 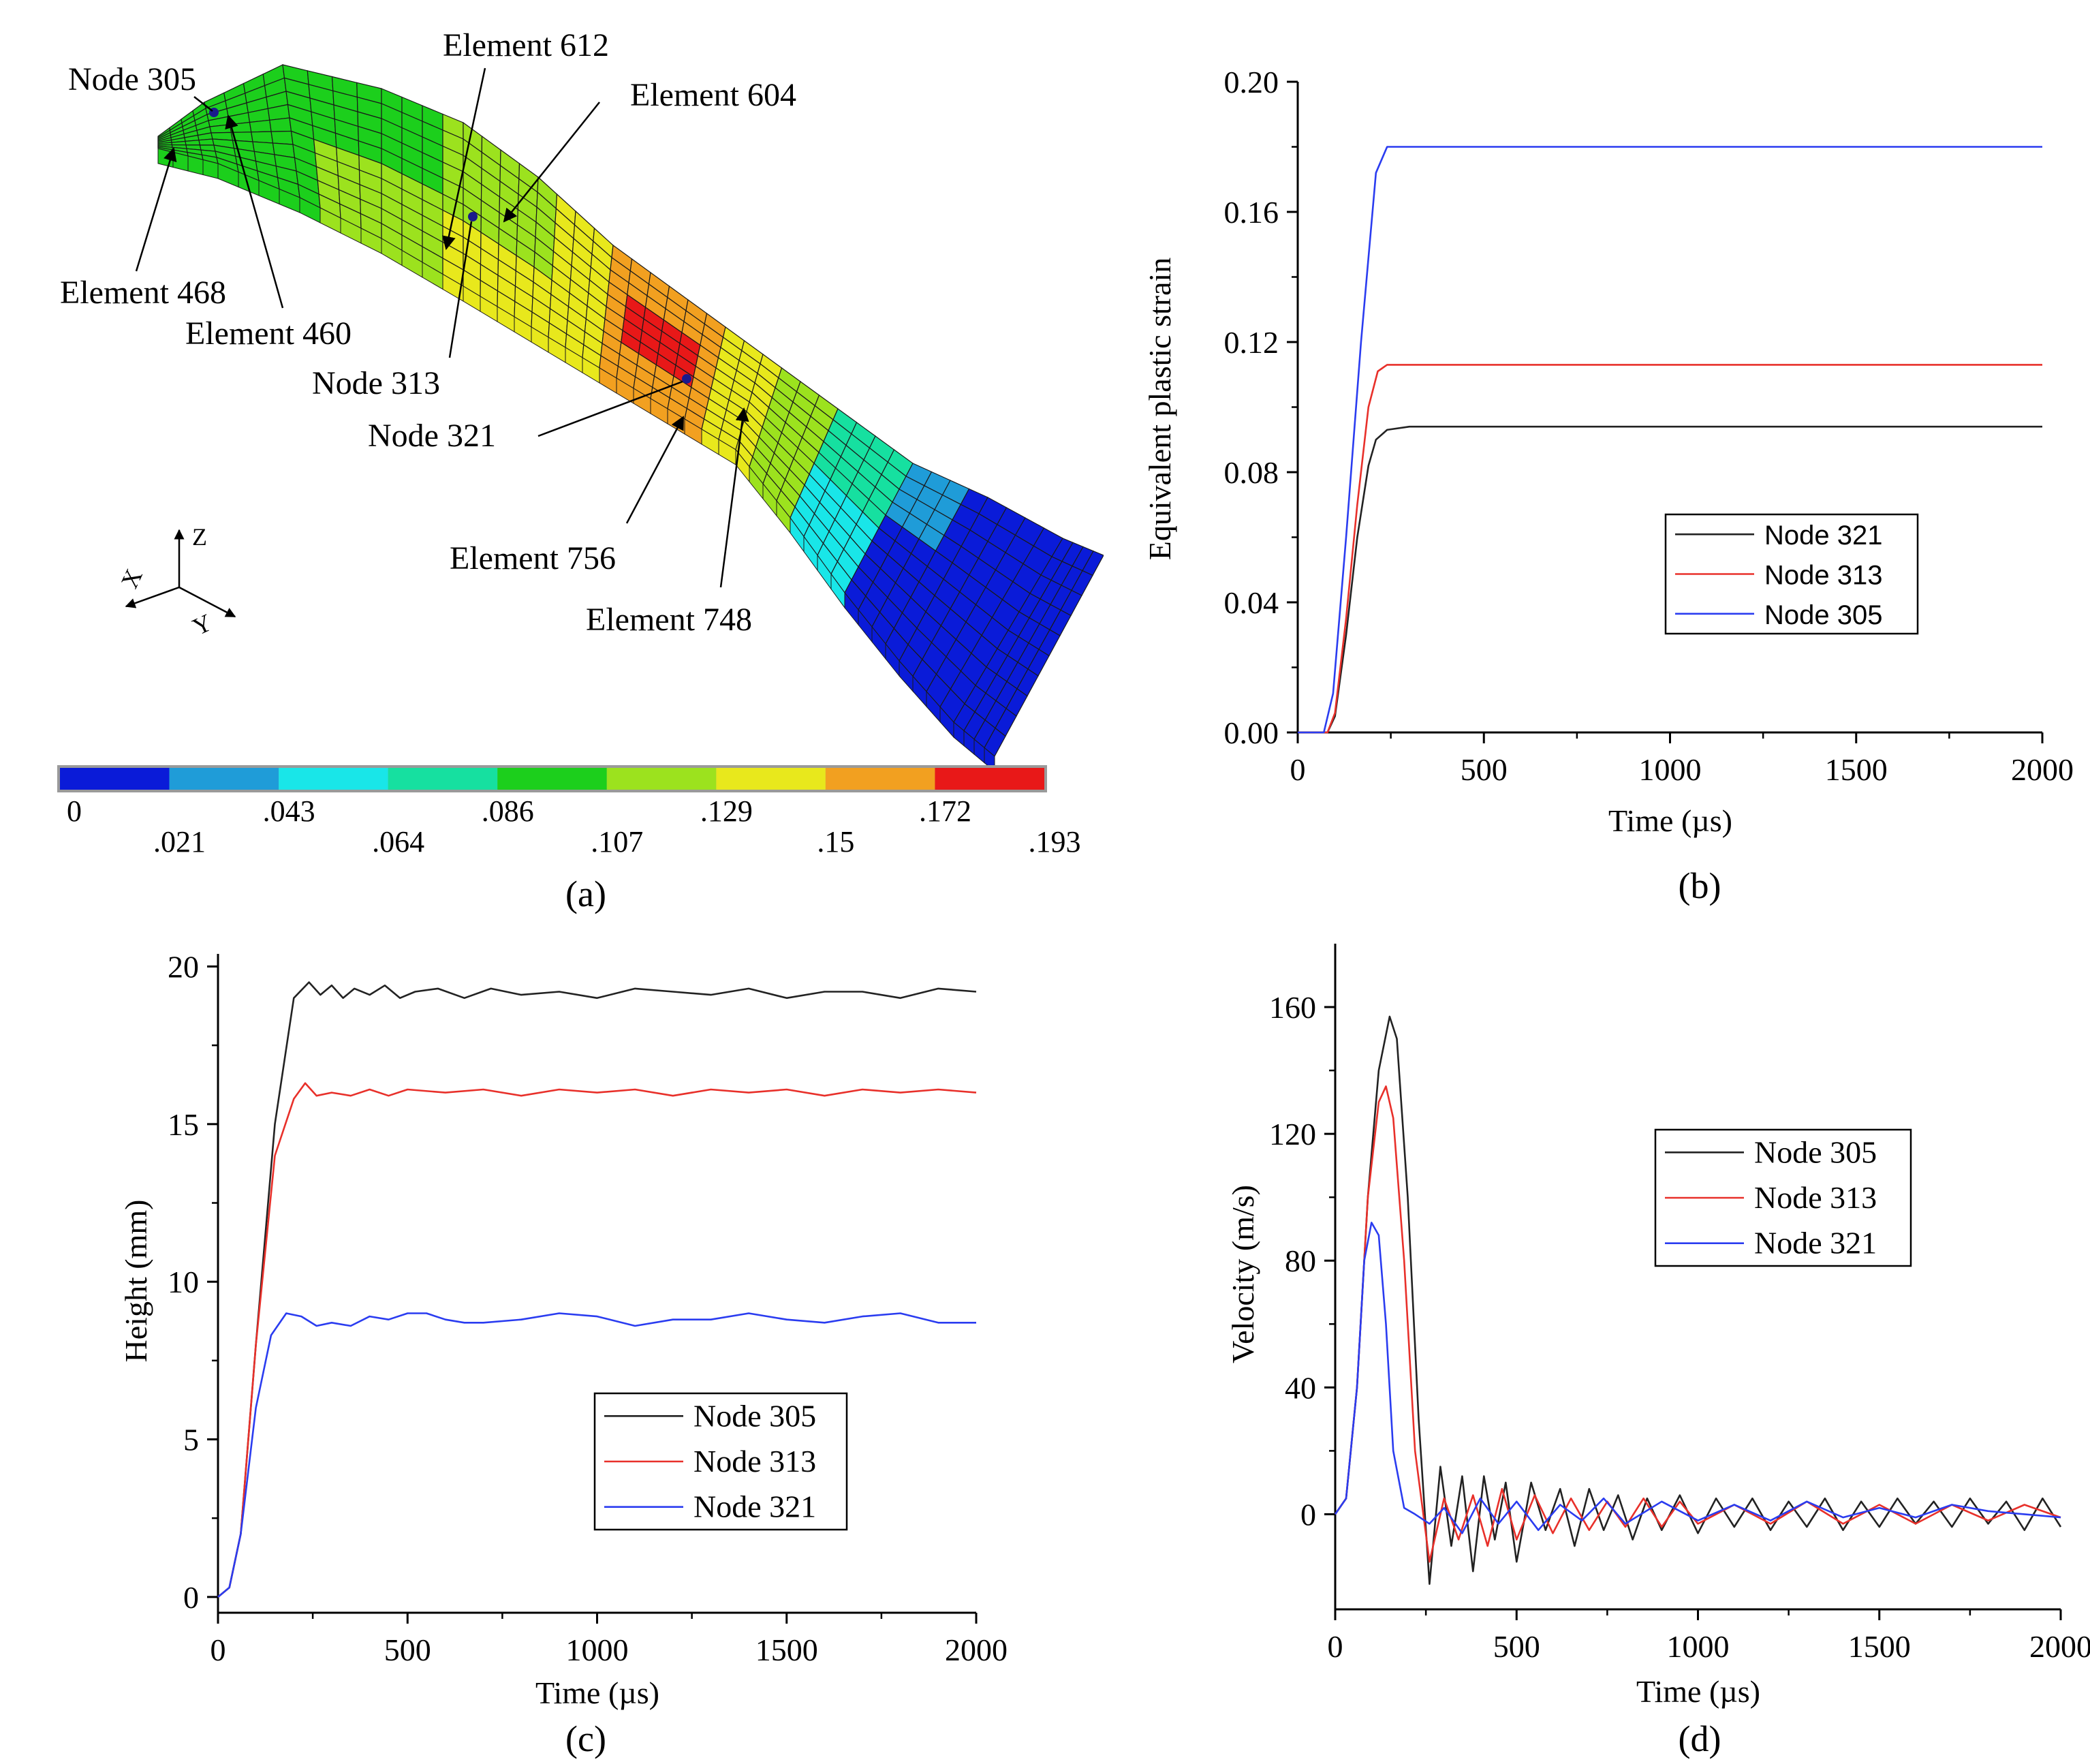 I want to click on callout-arrow-el604, so click(x=551, y=162).